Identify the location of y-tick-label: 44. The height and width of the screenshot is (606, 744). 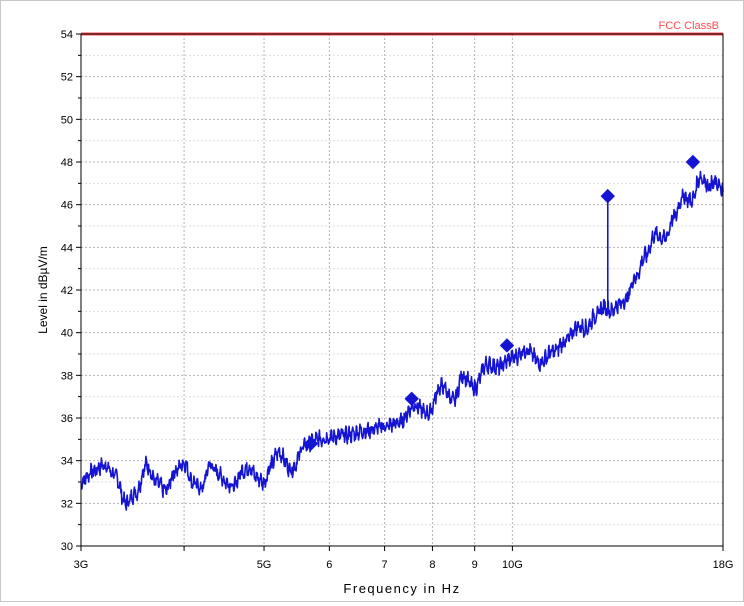
(67, 248).